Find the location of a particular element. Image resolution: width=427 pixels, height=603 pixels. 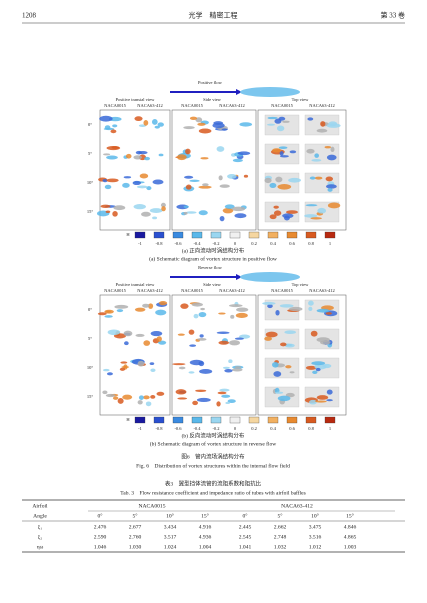

colorbar-tick: 0.8 is located at coordinates (311, 243).